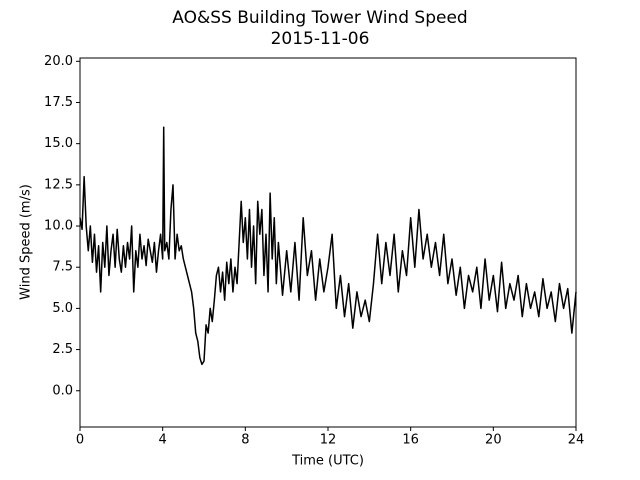 The height and width of the screenshot is (480, 640). Describe the element at coordinates (58, 102) in the screenshot. I see `y-tick-label: 17.5` at that location.